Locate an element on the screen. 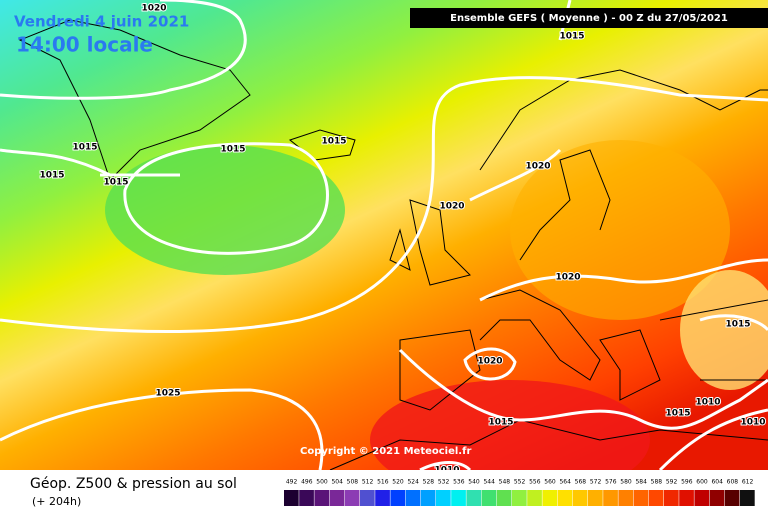 Image resolution: width=768 pixels, height=516 pixels. forecast-time: 14:00 locale is located at coordinates (84, 45).